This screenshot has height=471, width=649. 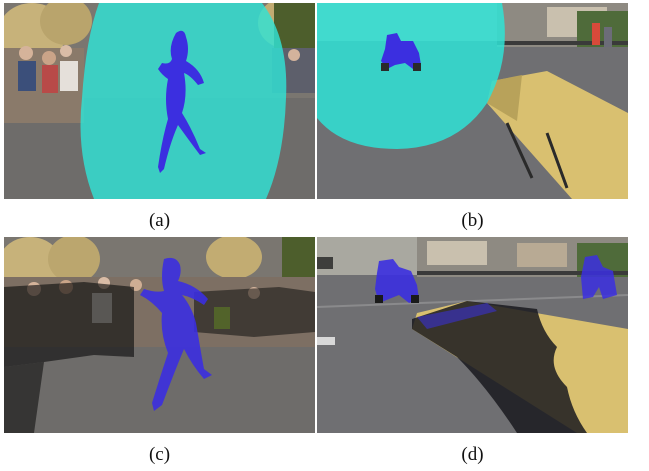 What do you see at coordinates (159, 454) in the screenshot?
I see `panel-c-caption: (c)` at bounding box center [159, 454].